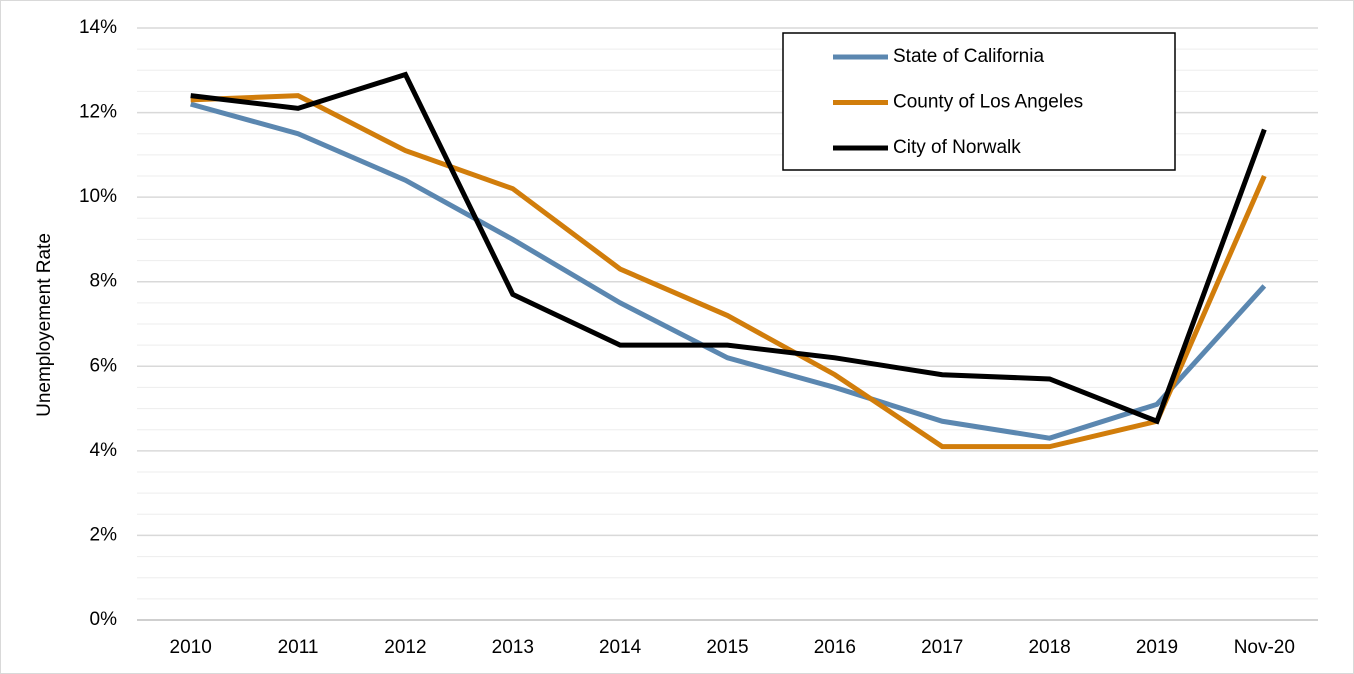 This screenshot has width=1354, height=674. What do you see at coordinates (405, 647) in the screenshot?
I see `x-tick-label: 2012` at bounding box center [405, 647].